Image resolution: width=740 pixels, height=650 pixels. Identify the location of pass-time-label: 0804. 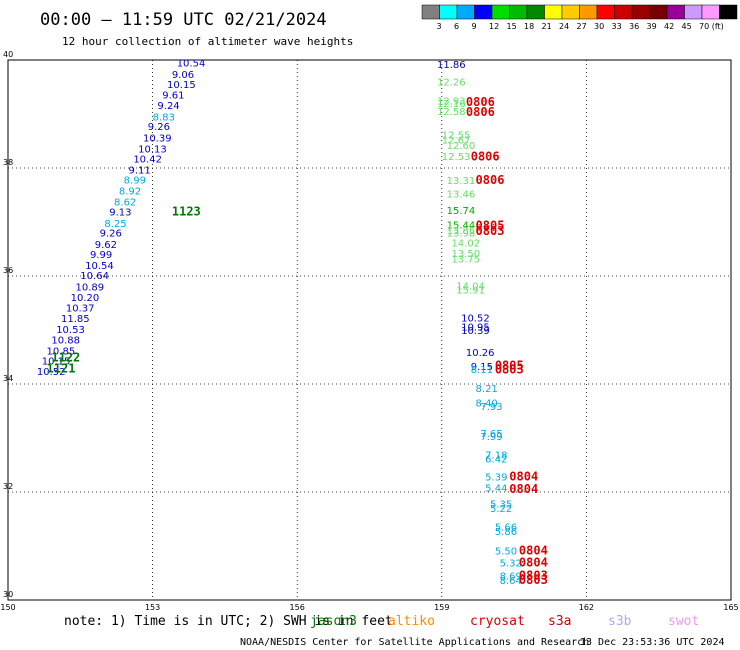
(523, 489).